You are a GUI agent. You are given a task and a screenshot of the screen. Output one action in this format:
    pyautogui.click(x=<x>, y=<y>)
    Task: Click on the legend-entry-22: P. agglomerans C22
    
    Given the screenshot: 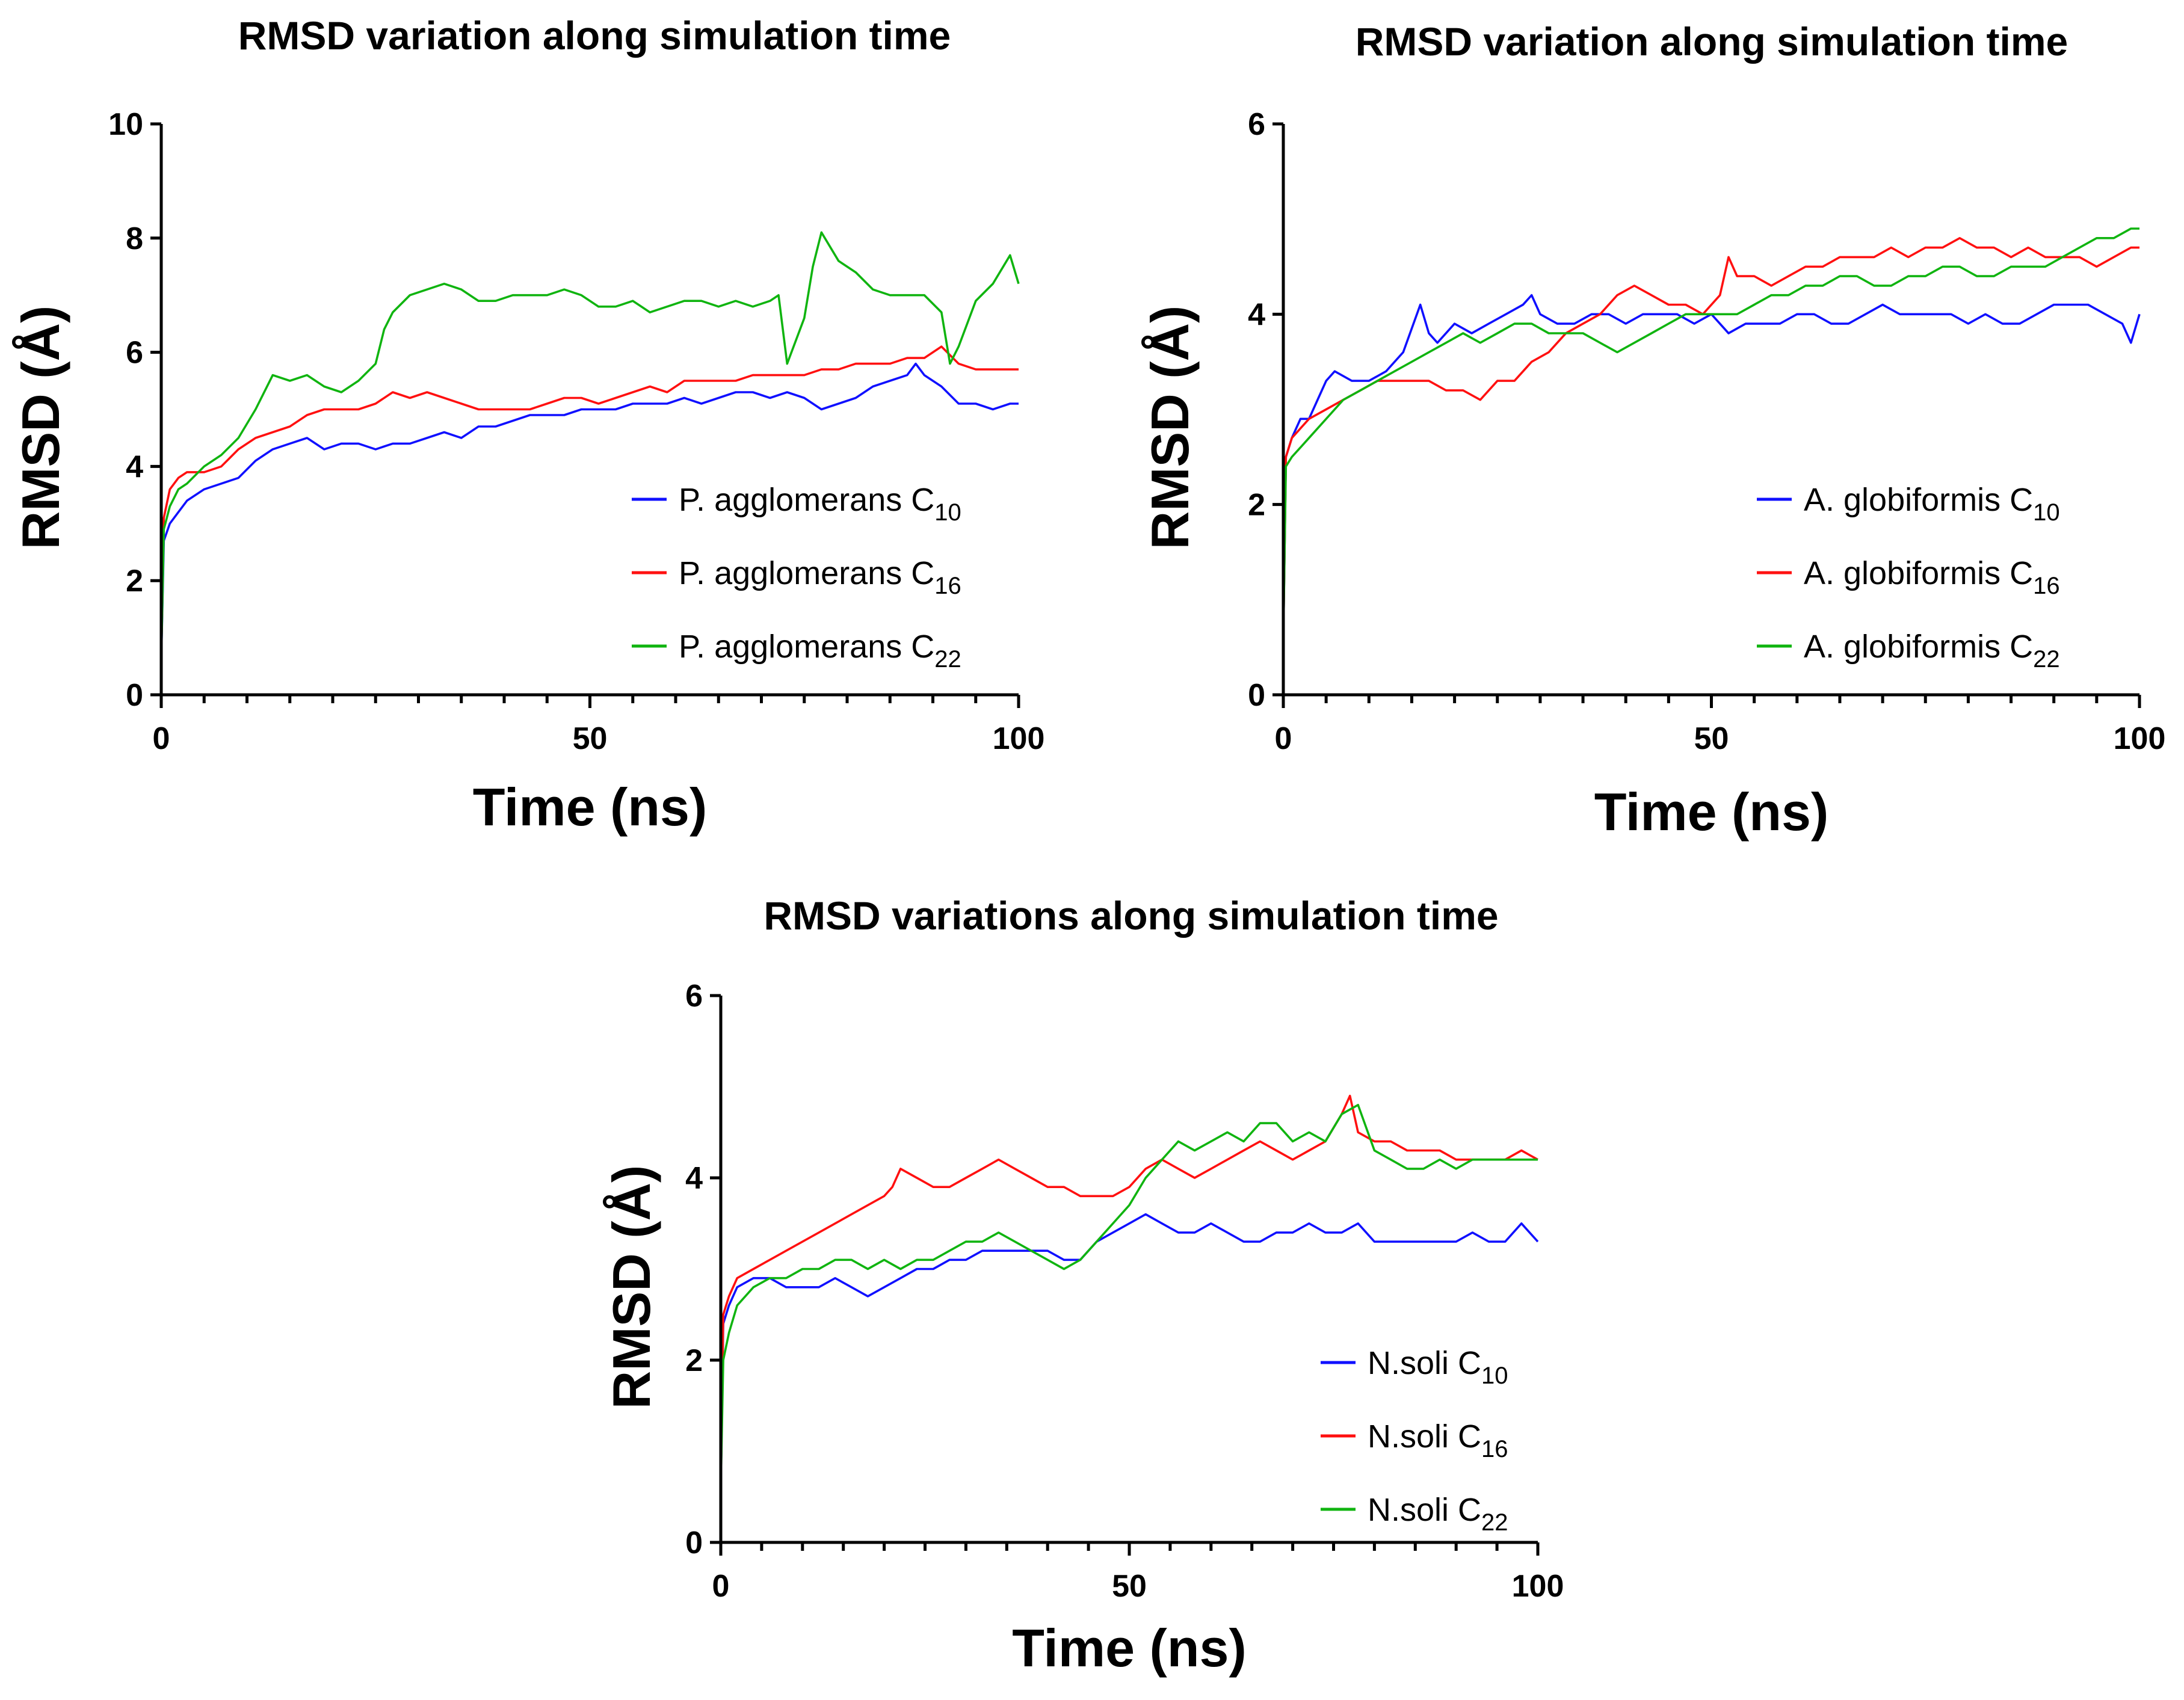 What is the action you would take?
    pyautogui.click(x=820, y=651)
    